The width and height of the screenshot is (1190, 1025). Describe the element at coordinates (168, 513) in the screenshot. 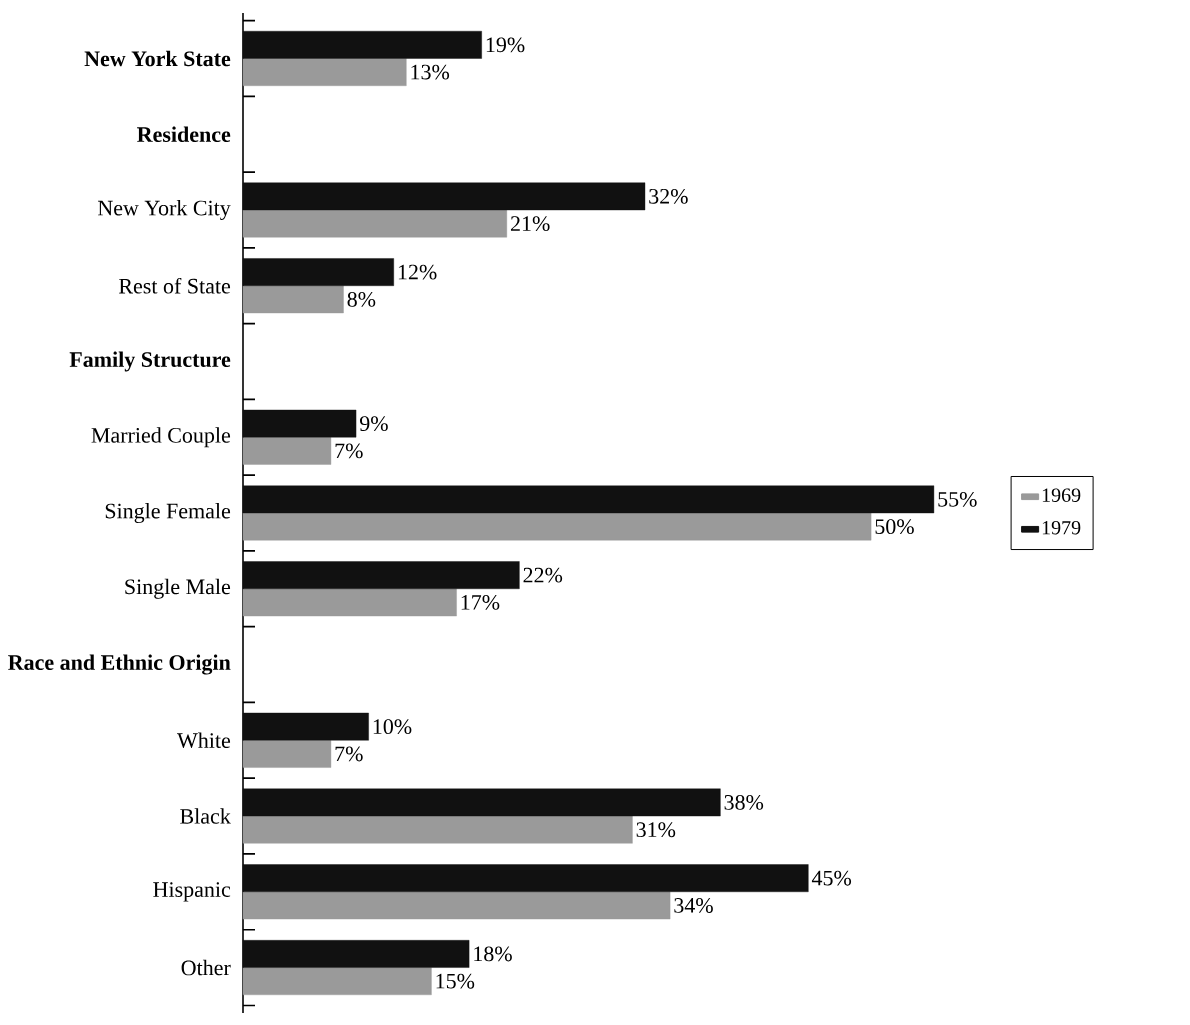

I see `y-tick-label: Single Female` at that location.